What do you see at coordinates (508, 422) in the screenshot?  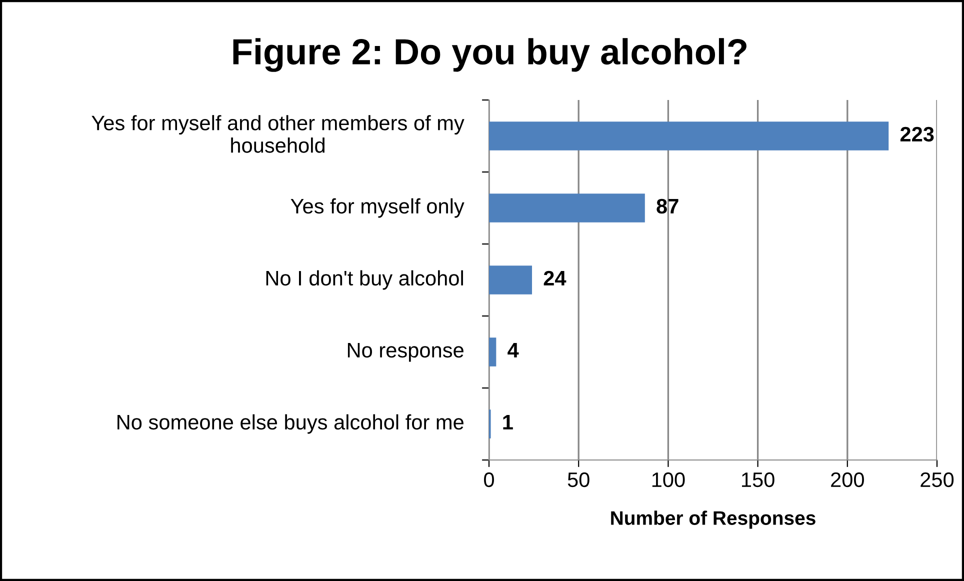 I see `data-label: 1` at bounding box center [508, 422].